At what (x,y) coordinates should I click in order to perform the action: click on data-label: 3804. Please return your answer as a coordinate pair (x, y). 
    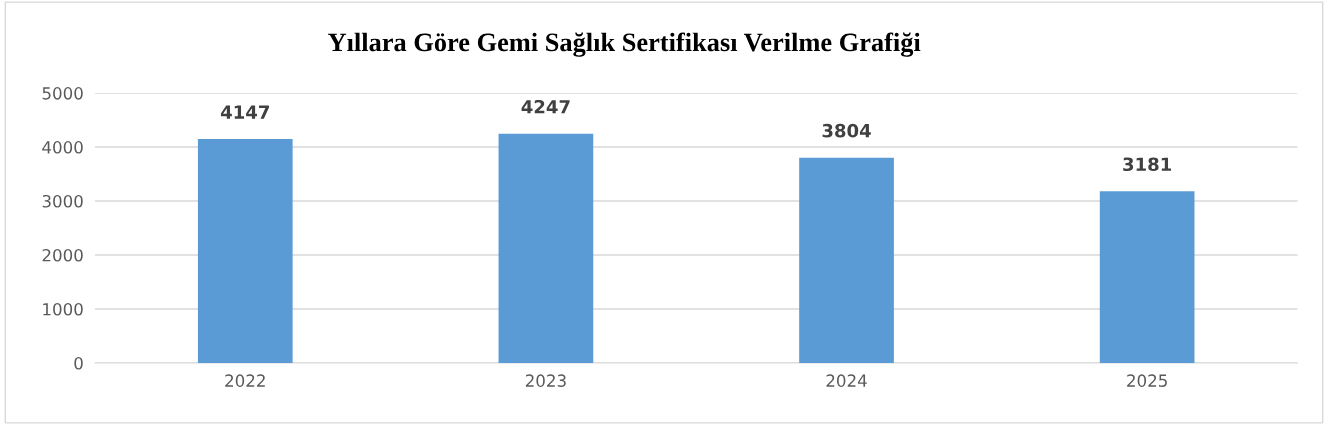
    Looking at the image, I should click on (846, 130).